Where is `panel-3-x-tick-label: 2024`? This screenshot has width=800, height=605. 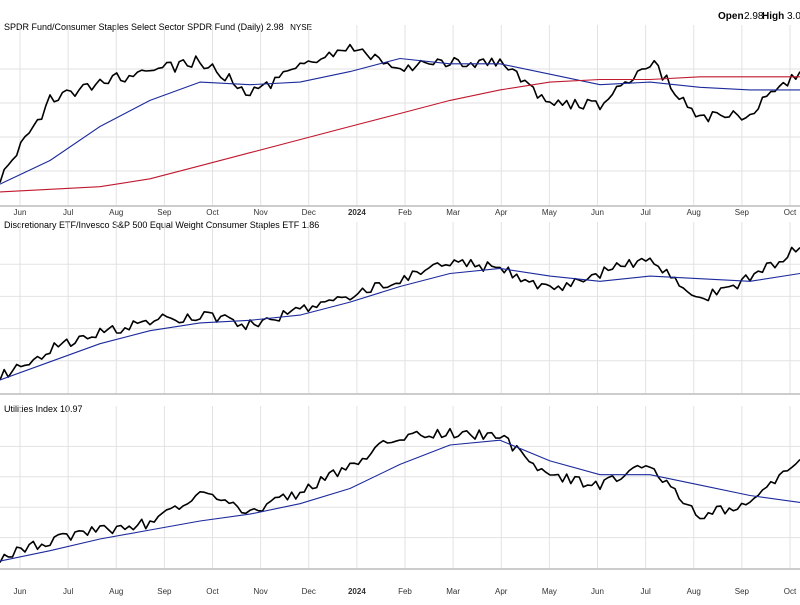 panel-3-x-tick-label: 2024 is located at coordinates (357, 591).